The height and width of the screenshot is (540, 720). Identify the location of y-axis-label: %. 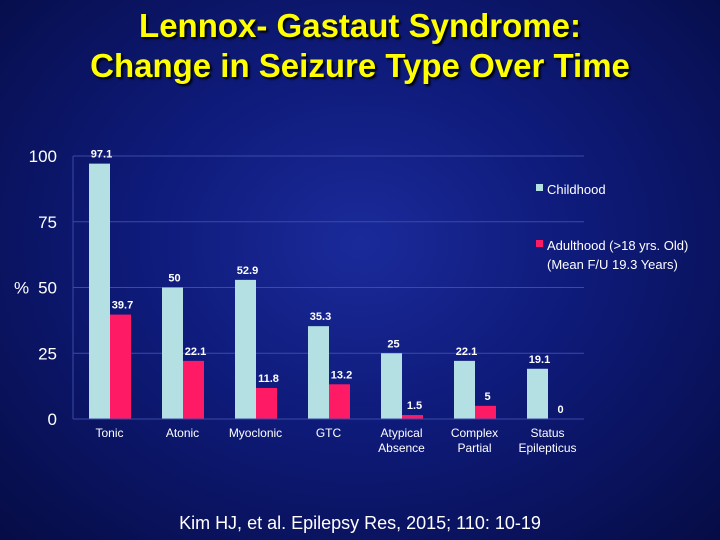
(21, 288).